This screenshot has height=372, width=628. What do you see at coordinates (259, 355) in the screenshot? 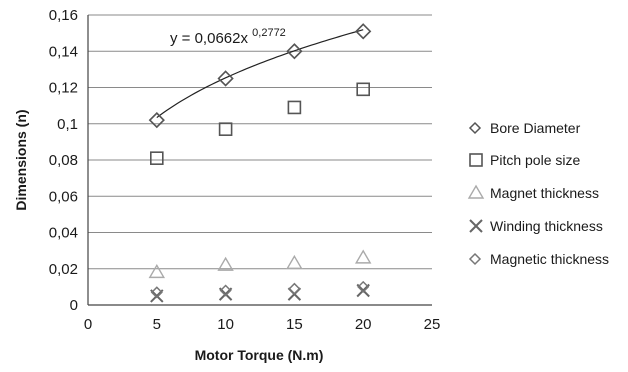
I see `x-axis-label: Motor Torque (N.m)` at bounding box center [259, 355].